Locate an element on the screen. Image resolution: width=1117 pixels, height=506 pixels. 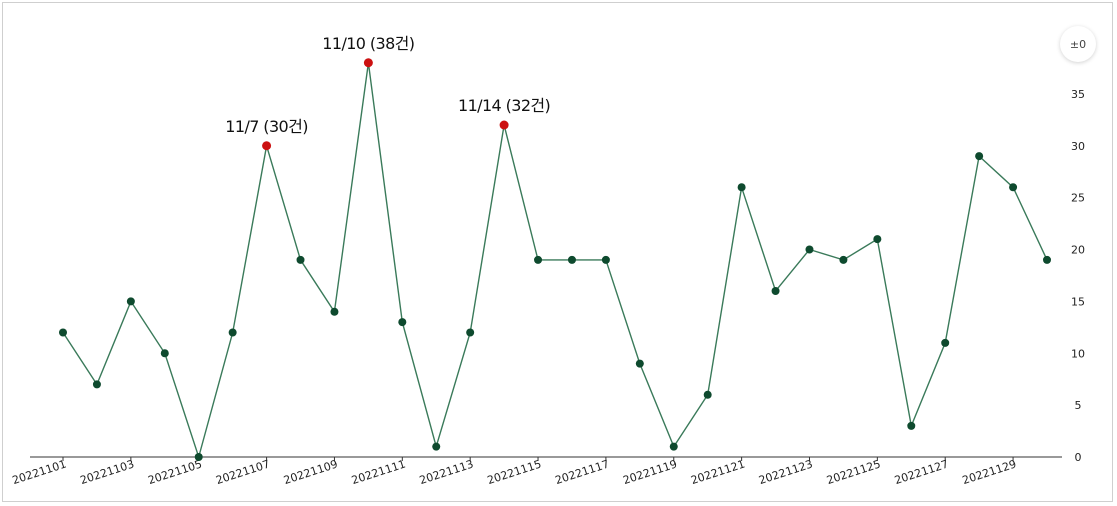
x-tick-label: 20221103 is located at coordinates (107, 472).